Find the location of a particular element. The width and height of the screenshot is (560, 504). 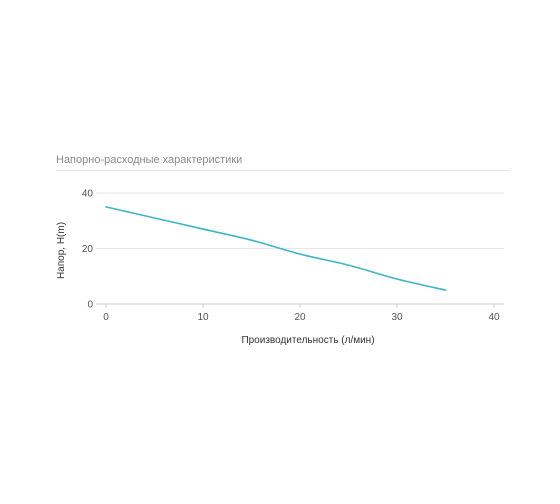

y-axis-label: Напор, Н(m) is located at coordinates (61, 250).